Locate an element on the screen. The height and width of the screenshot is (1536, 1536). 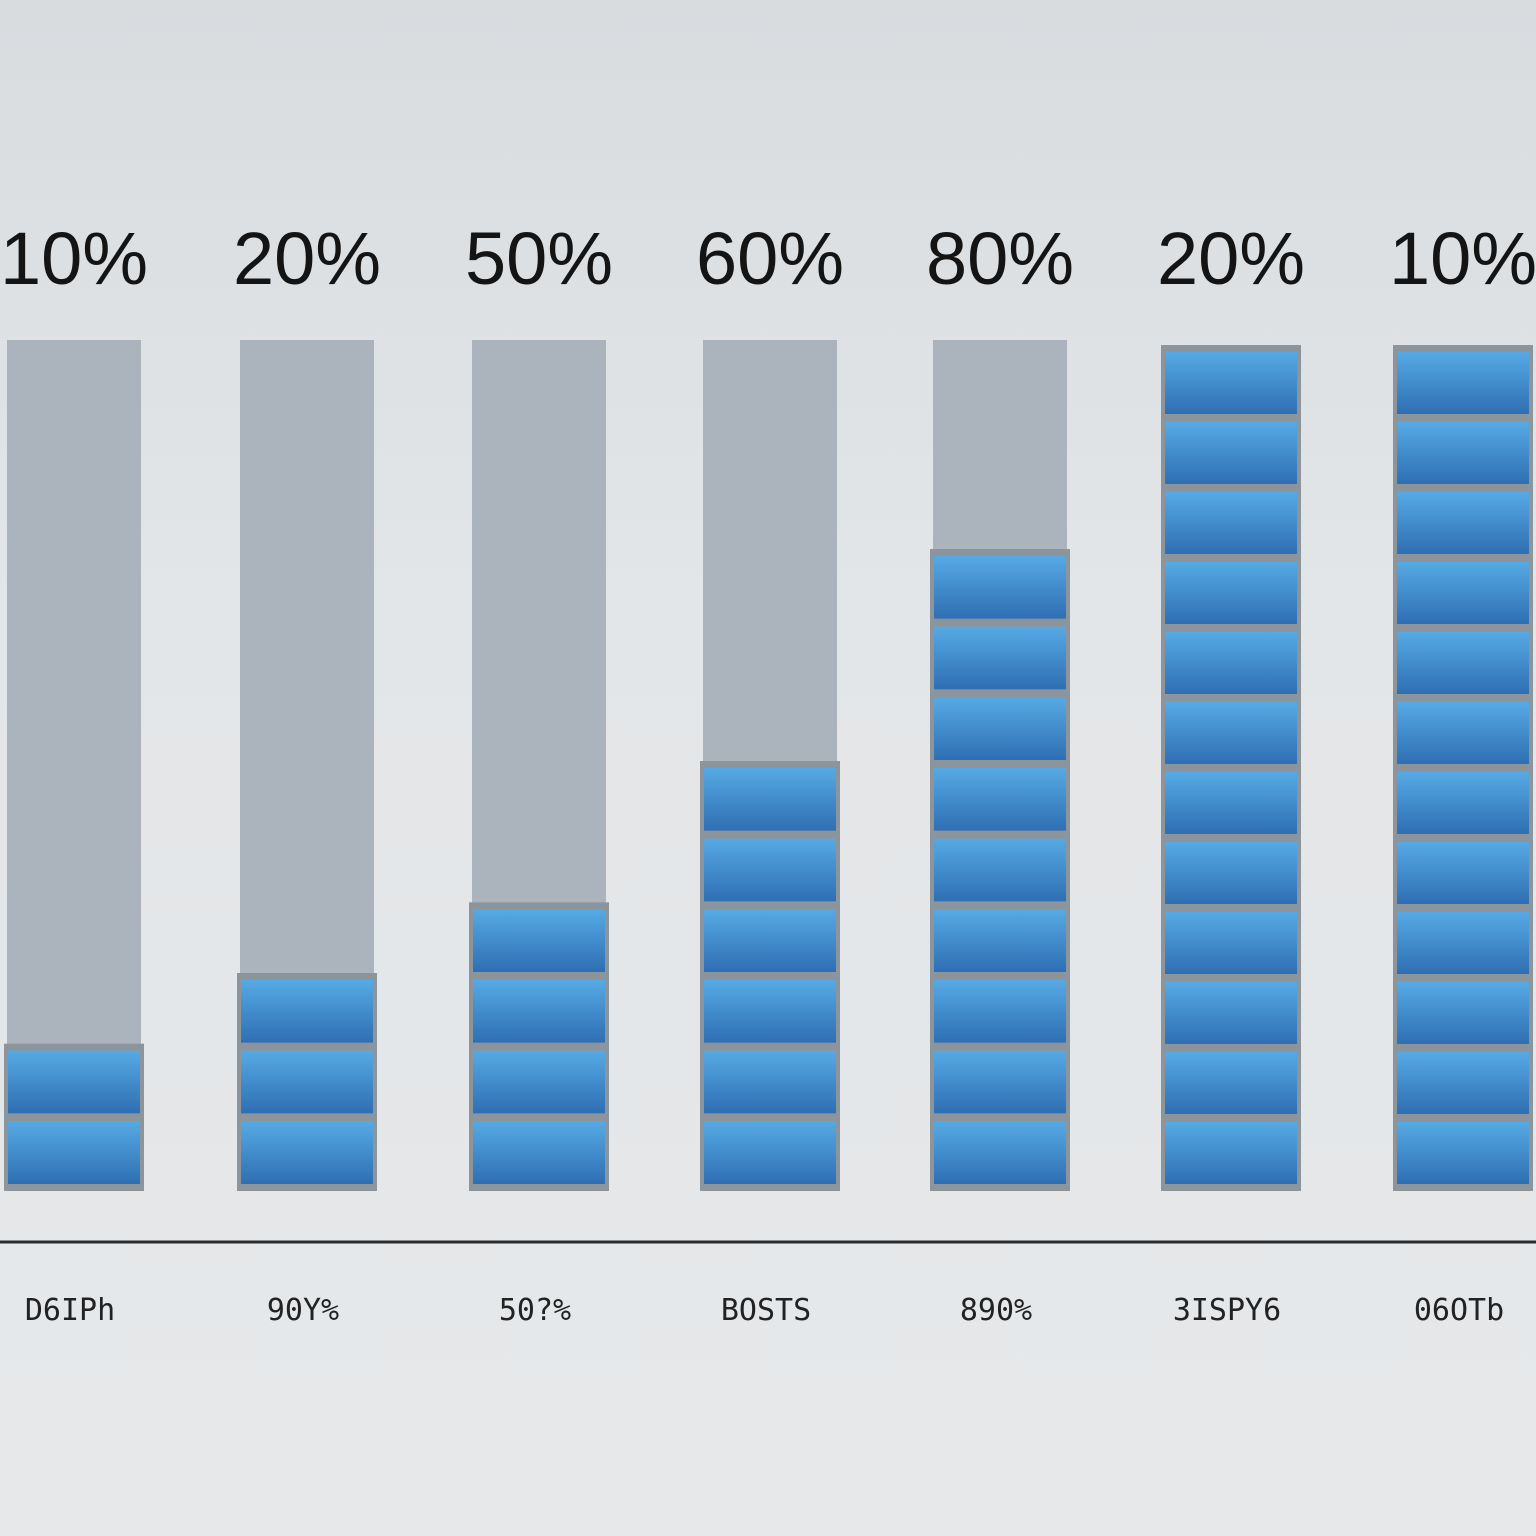
category-label-6: 3ISPY6 is located at coordinates (1227, 1310).